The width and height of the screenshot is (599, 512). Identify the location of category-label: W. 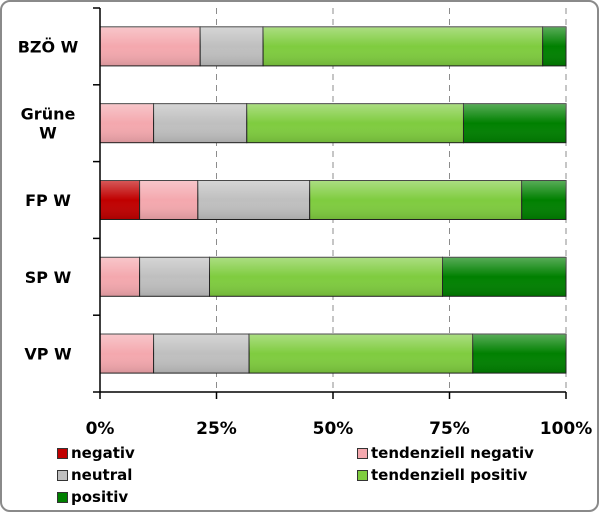
(48, 133).